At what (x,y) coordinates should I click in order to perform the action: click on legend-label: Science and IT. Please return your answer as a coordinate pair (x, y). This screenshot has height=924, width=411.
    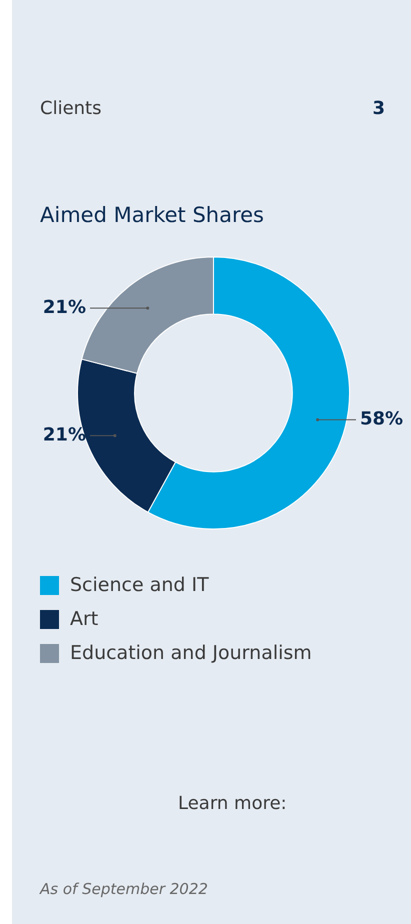
    Looking at the image, I should click on (139, 585).